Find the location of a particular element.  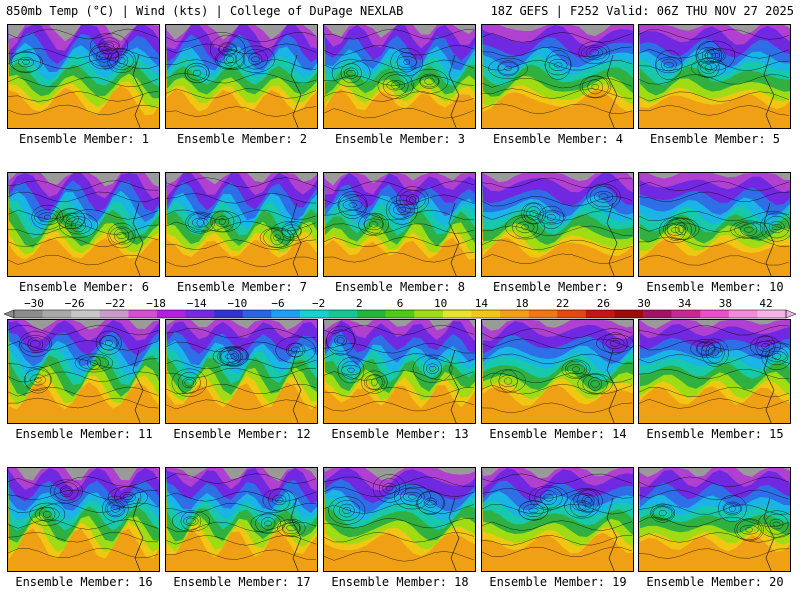

member-label: Ensemble Member: 11 is located at coordinates (84, 434).